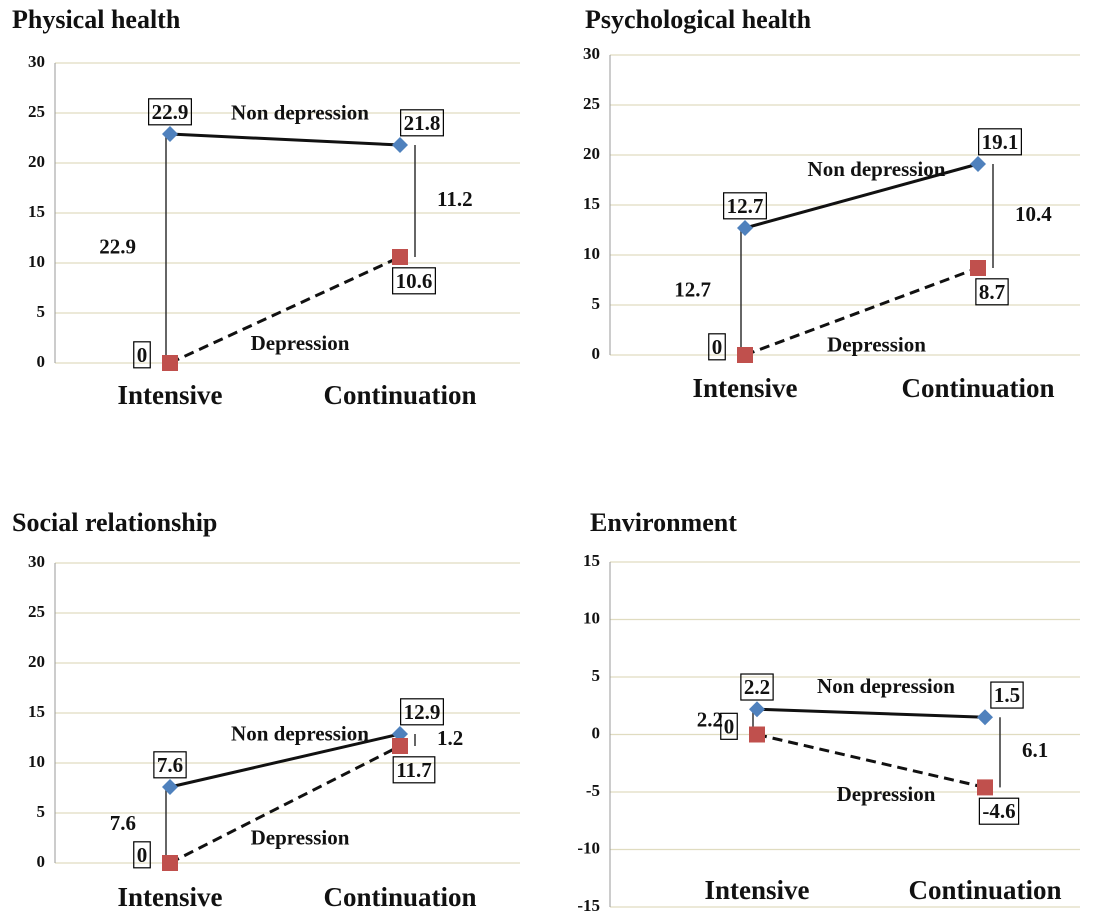  I want to click on difference-label: 1.2, so click(450, 738).